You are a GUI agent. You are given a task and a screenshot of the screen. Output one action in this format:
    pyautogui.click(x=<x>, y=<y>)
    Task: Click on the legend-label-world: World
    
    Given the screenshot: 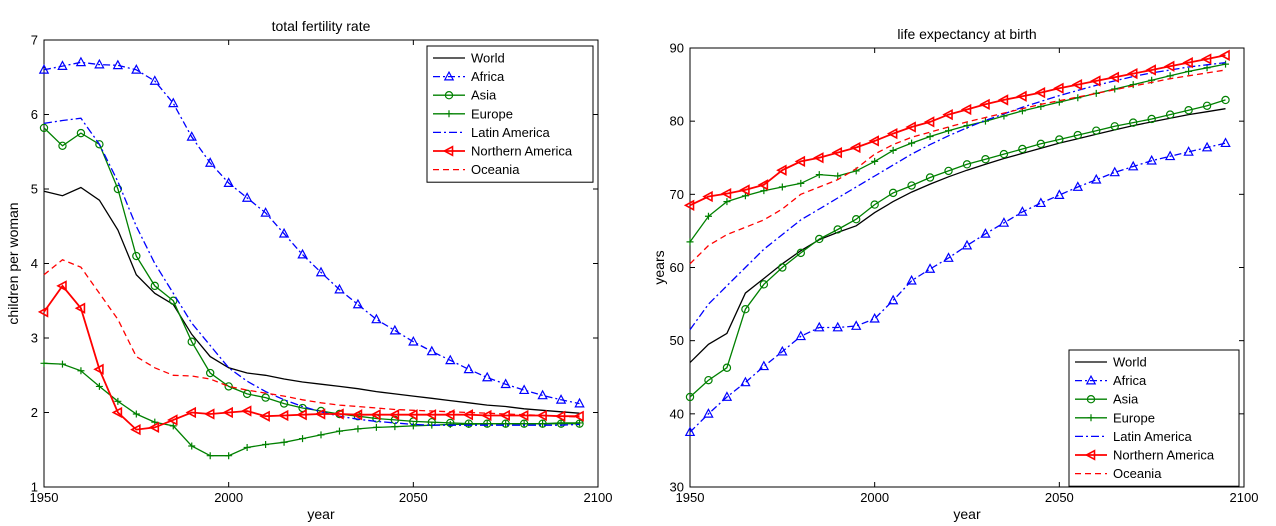 What is the action you would take?
    pyautogui.click(x=1130, y=362)
    